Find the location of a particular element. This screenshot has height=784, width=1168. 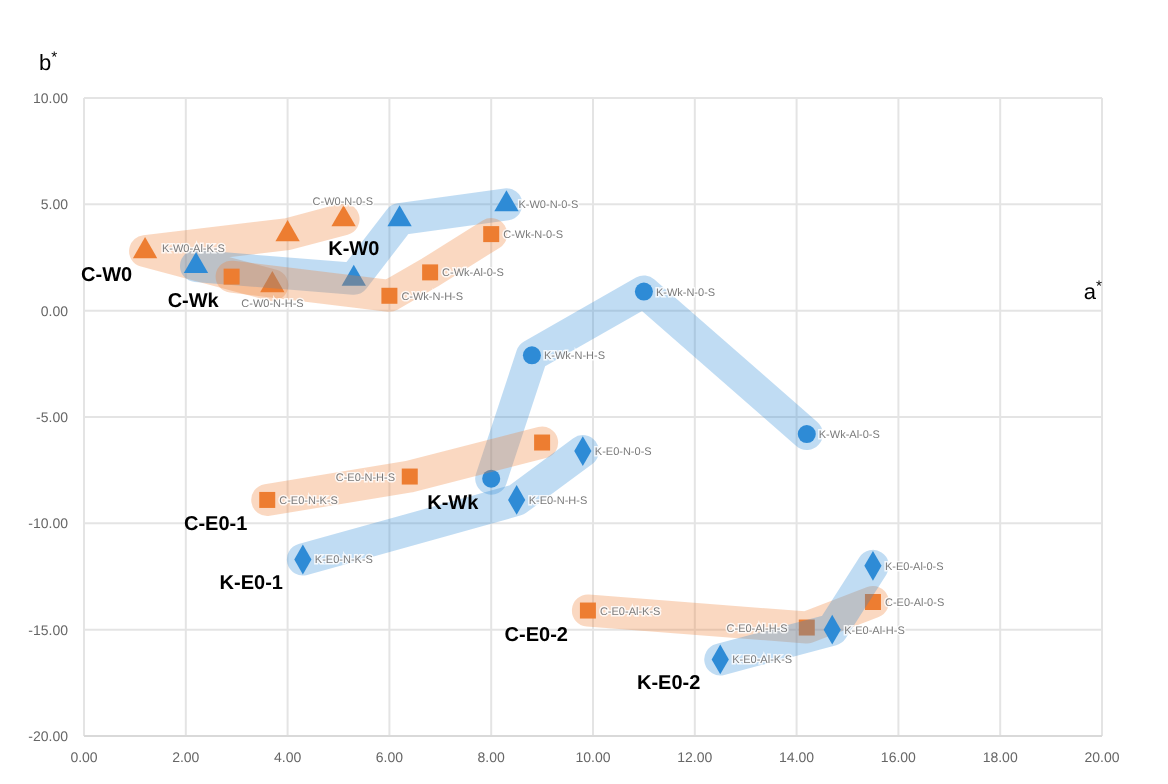

series-label: C-E0-1 is located at coordinates (216, 524).